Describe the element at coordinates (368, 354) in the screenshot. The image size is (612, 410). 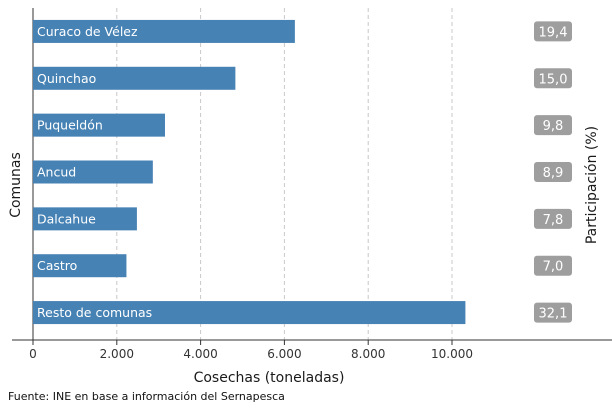
I see `x-tick-label-4: 8.000` at that location.